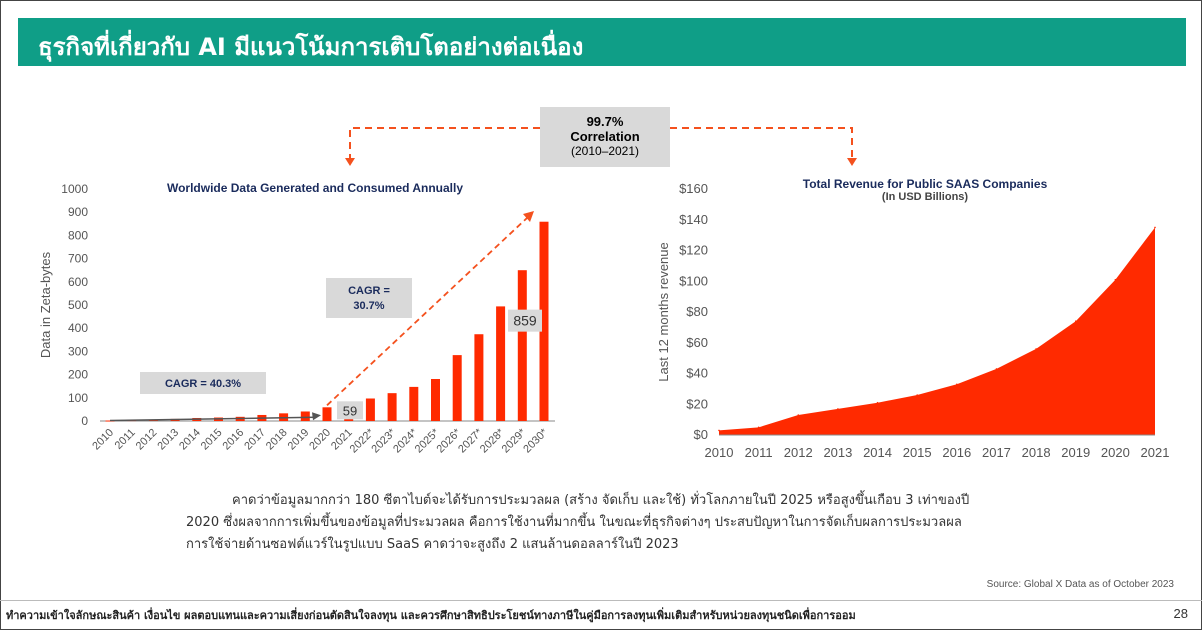  Describe the element at coordinates (369, 291) in the screenshot. I see `cagr-2020-2030-label-line1: CAGR =` at that location.